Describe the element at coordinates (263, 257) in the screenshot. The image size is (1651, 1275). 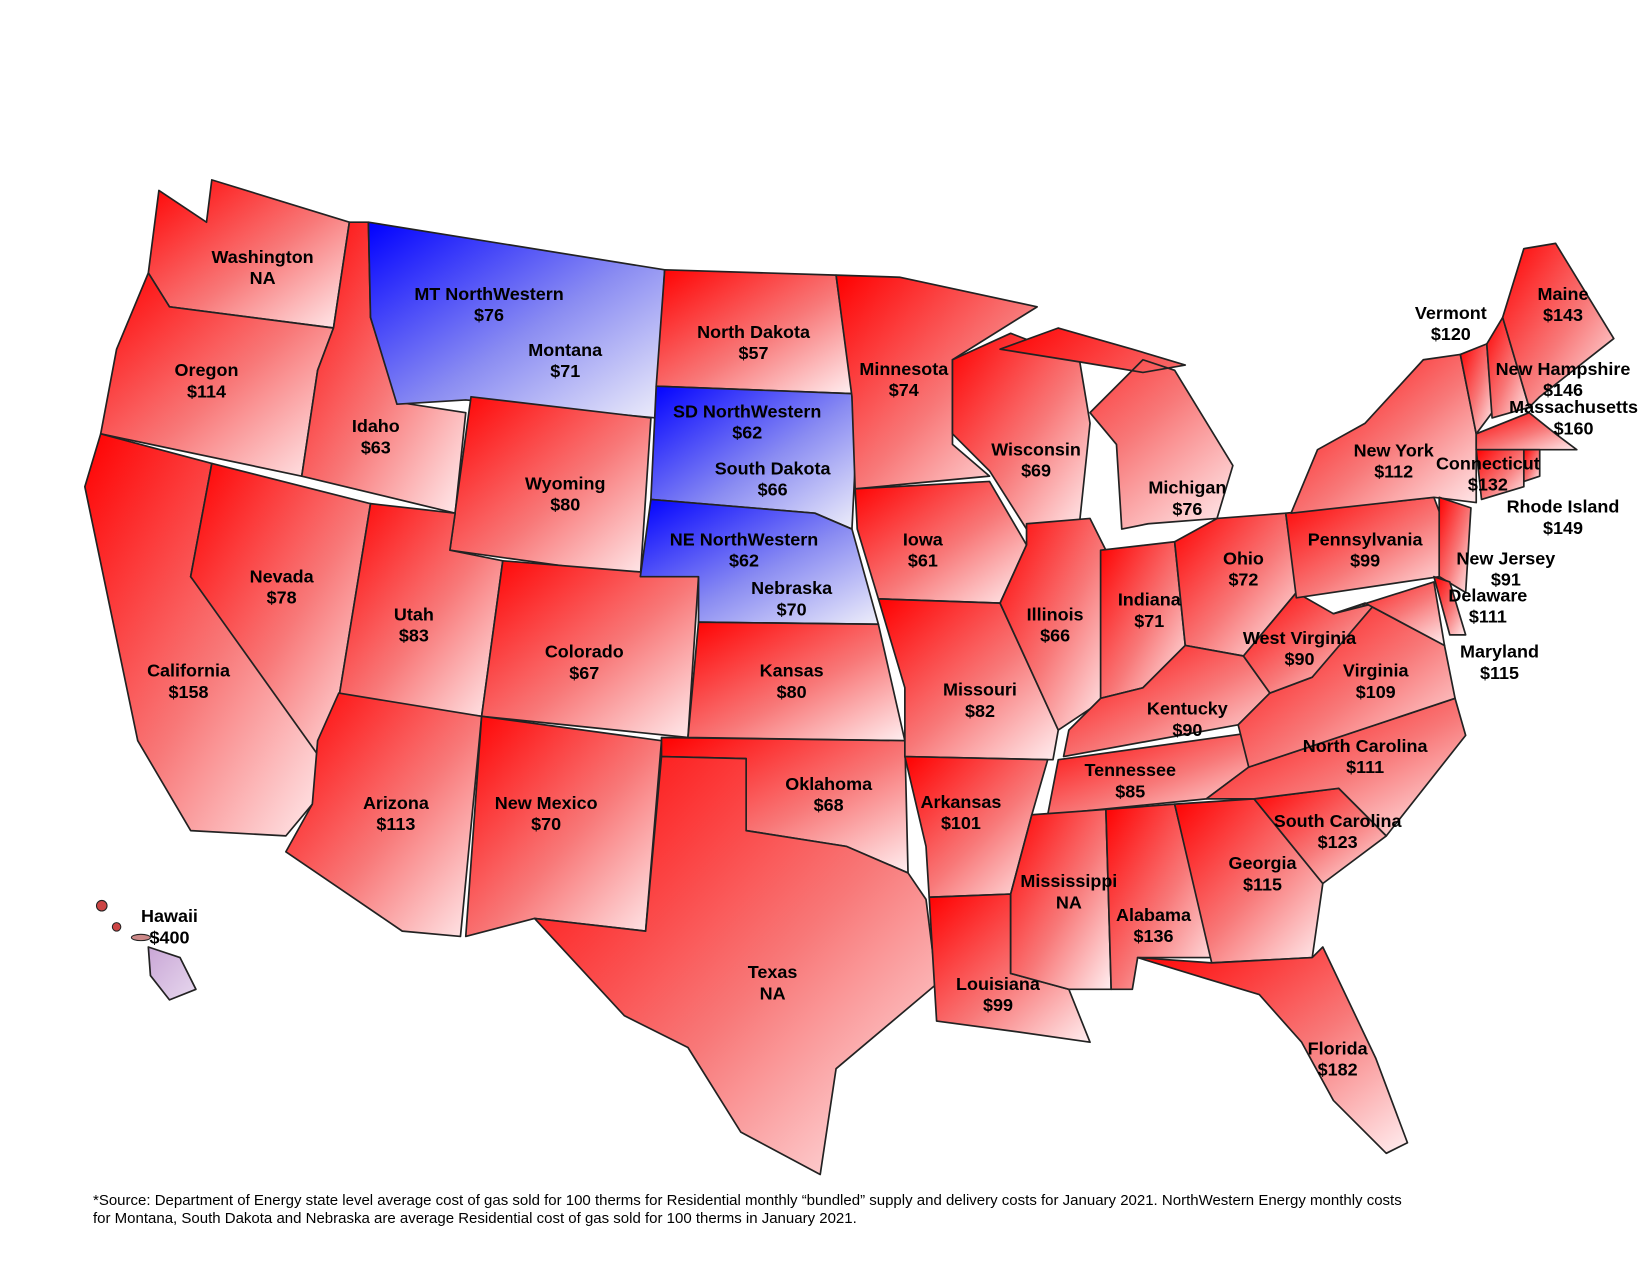
I see `state-name: Washington` at that location.